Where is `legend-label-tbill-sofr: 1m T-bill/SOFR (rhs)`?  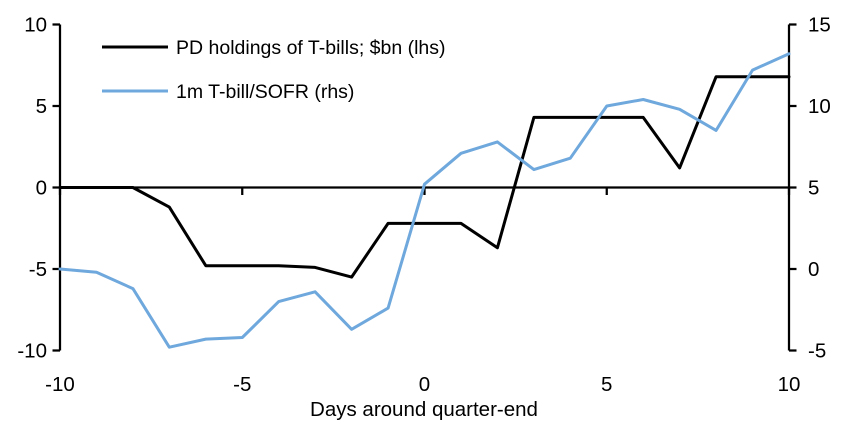 legend-label-tbill-sofr: 1m T-bill/SOFR (rhs) is located at coordinates (265, 92).